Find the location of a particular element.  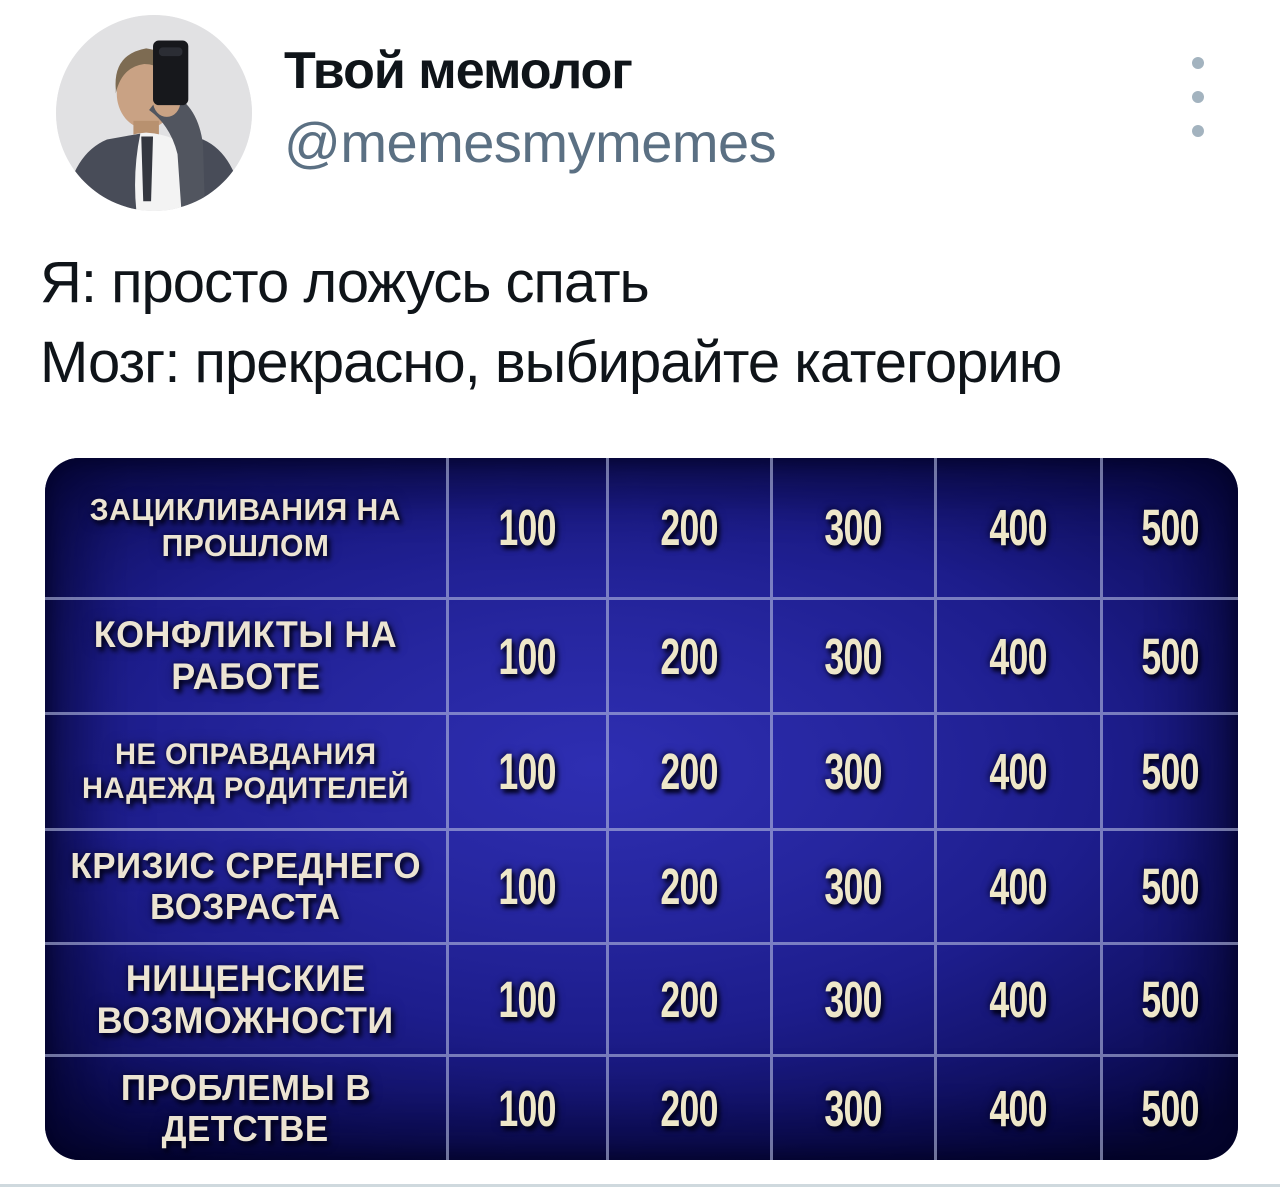

board-category: ПРОБЛЕМЫ В ДЕТСТВЕ is located at coordinates (247, 1108).